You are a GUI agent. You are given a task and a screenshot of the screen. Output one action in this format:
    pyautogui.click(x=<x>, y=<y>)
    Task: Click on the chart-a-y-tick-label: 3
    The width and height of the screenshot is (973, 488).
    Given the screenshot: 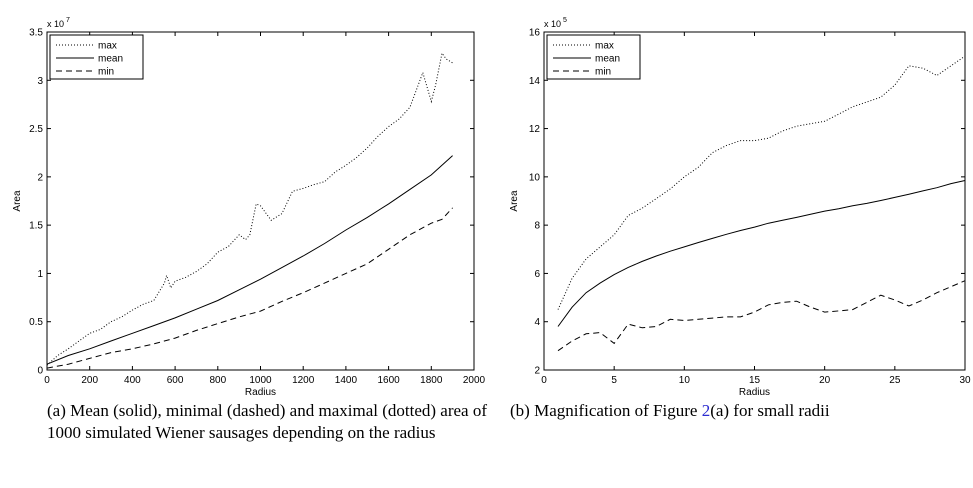 What is the action you would take?
    pyautogui.click(x=40, y=81)
    